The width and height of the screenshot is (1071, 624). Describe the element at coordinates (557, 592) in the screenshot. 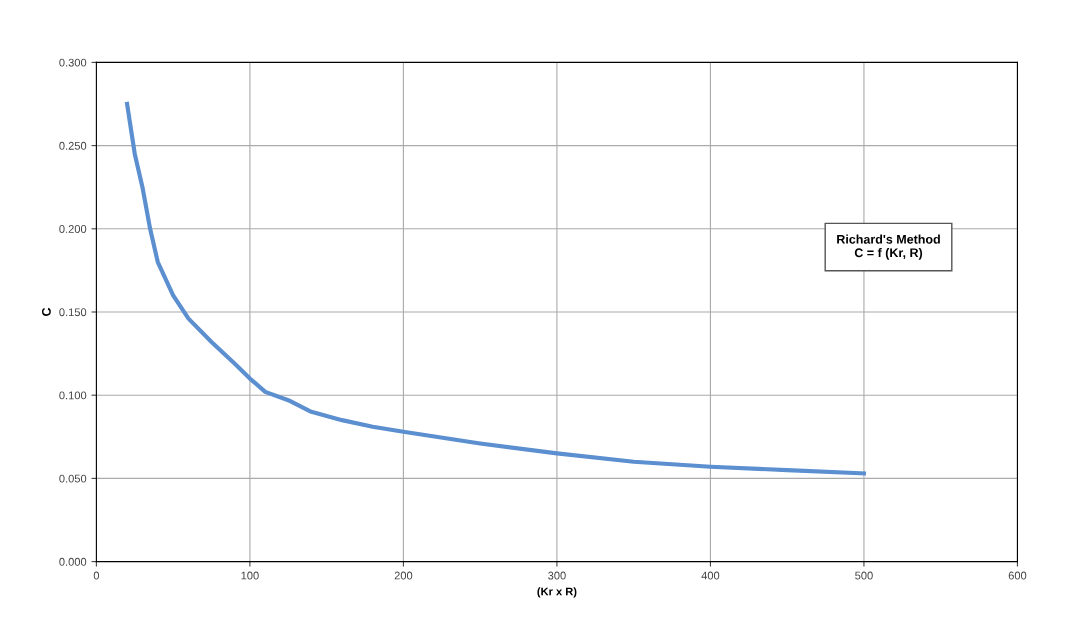

I see `x-axis-title: (Kr x R)` at that location.